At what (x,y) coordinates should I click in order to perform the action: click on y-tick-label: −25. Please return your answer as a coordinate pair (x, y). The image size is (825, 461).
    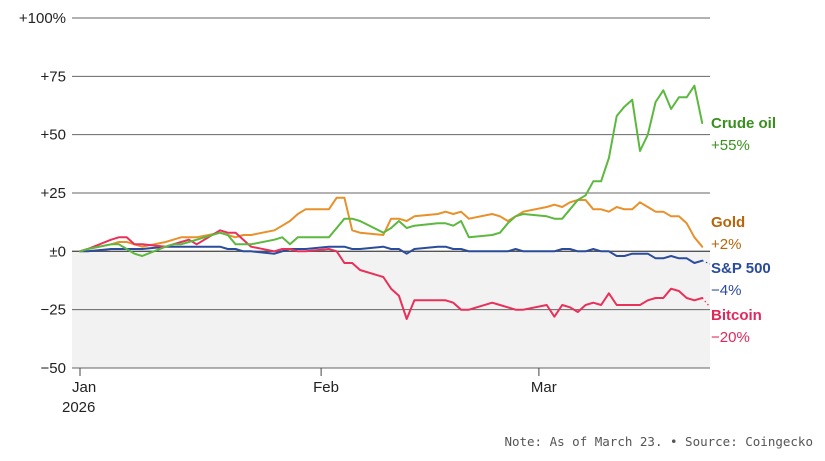
    Looking at the image, I should click on (53, 310).